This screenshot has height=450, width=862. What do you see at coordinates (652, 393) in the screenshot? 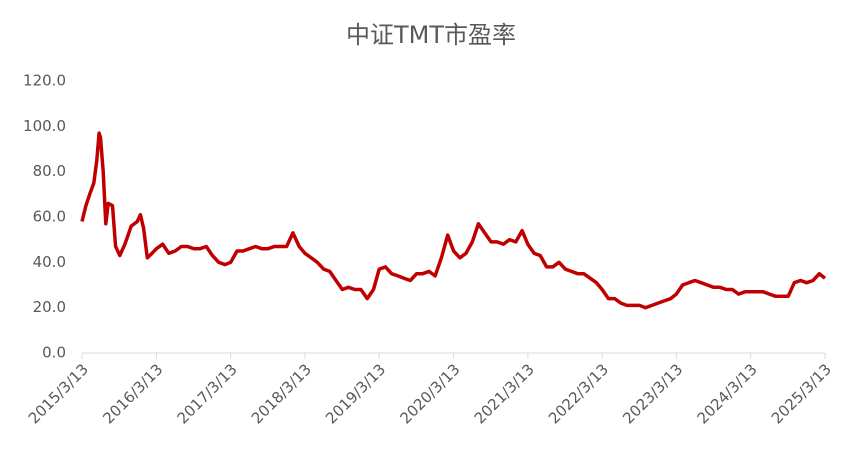
I see `x-tick-label: 2023/3/13` at bounding box center [652, 393].